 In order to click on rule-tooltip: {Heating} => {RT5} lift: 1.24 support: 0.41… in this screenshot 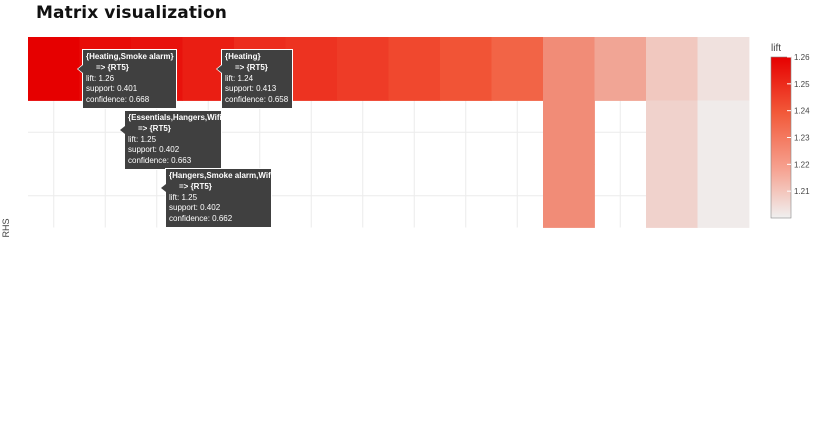, I will do `click(254, 79)`.